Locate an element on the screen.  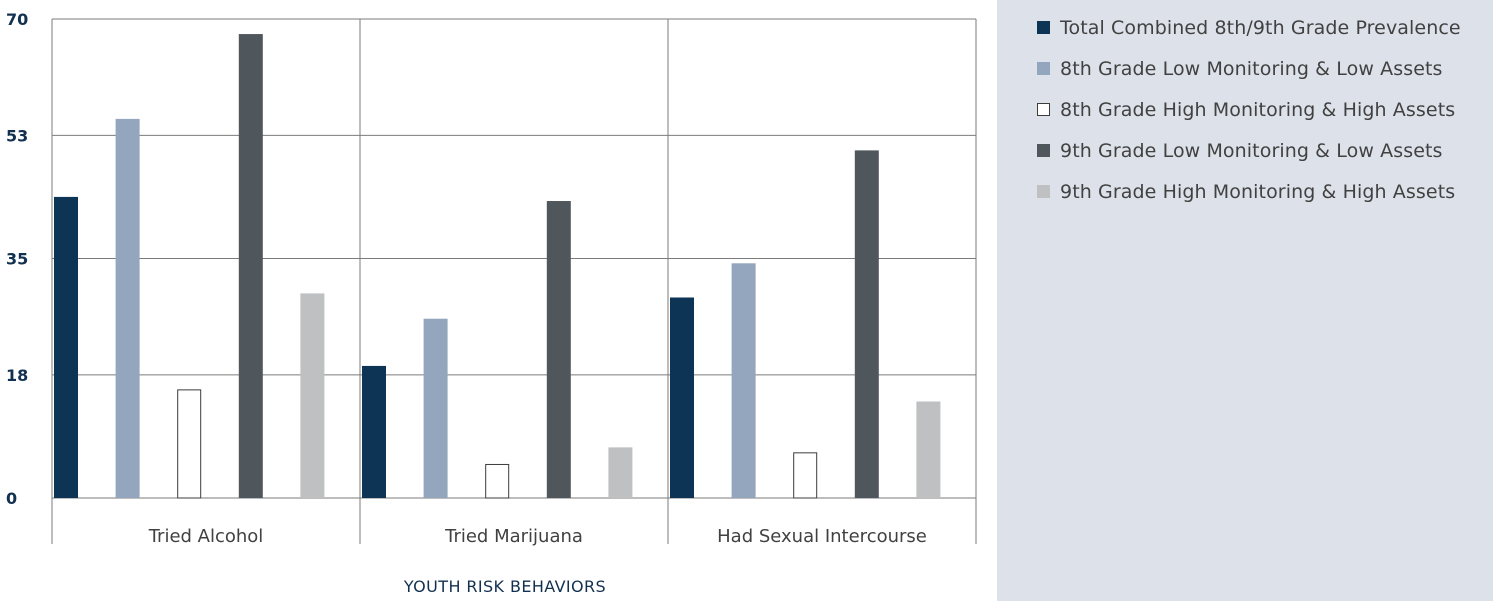
legend-item: Total Combined 8th/9th Grade Prevalence is located at coordinates (1249, 27).